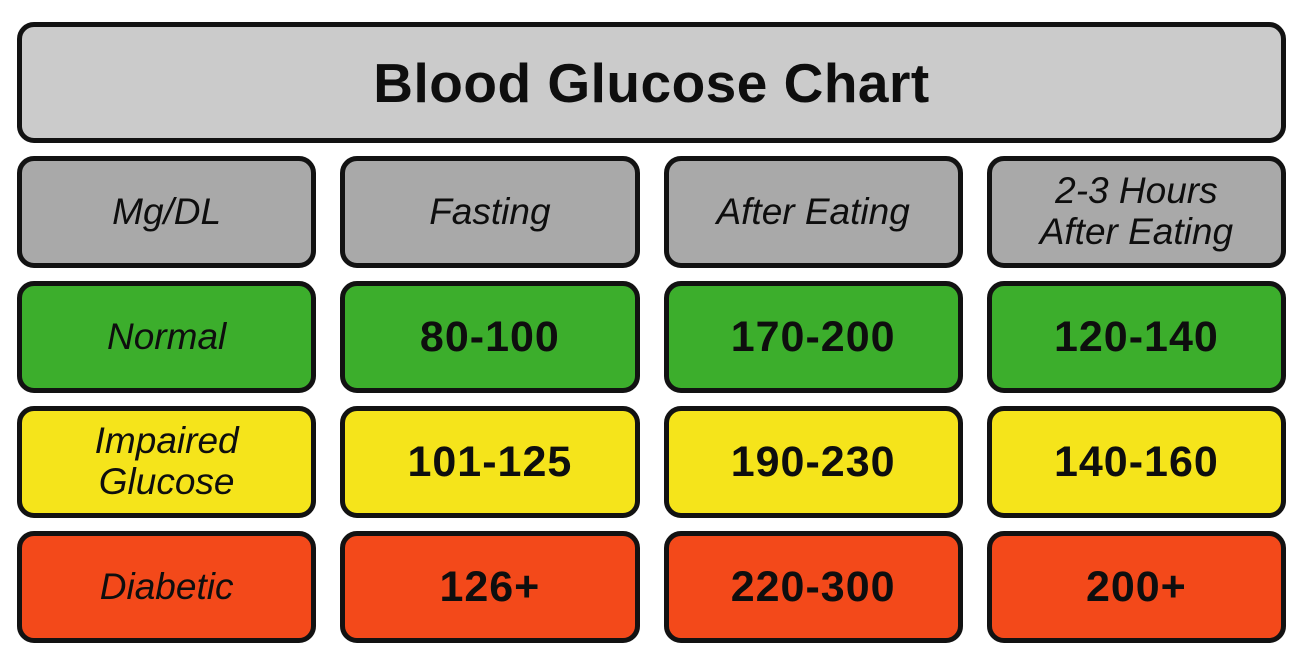 The height and width of the screenshot is (654, 1303). Describe the element at coordinates (813, 587) in the screenshot. I see `cell-diabetic-after-eating: 220-300` at that location.